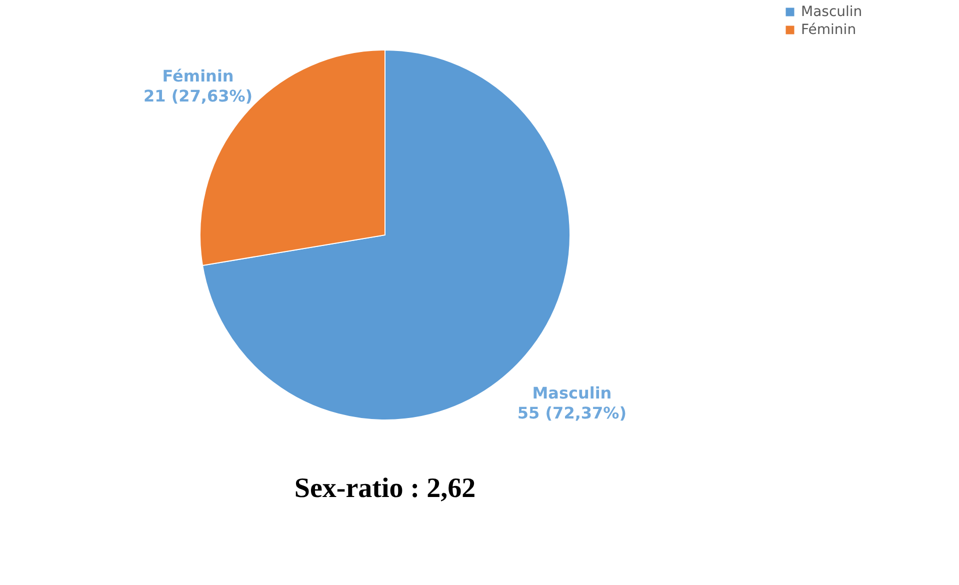 This screenshot has width=959, height=585. What do you see at coordinates (828, 30) in the screenshot?
I see `legend-label: Féminin` at bounding box center [828, 30].